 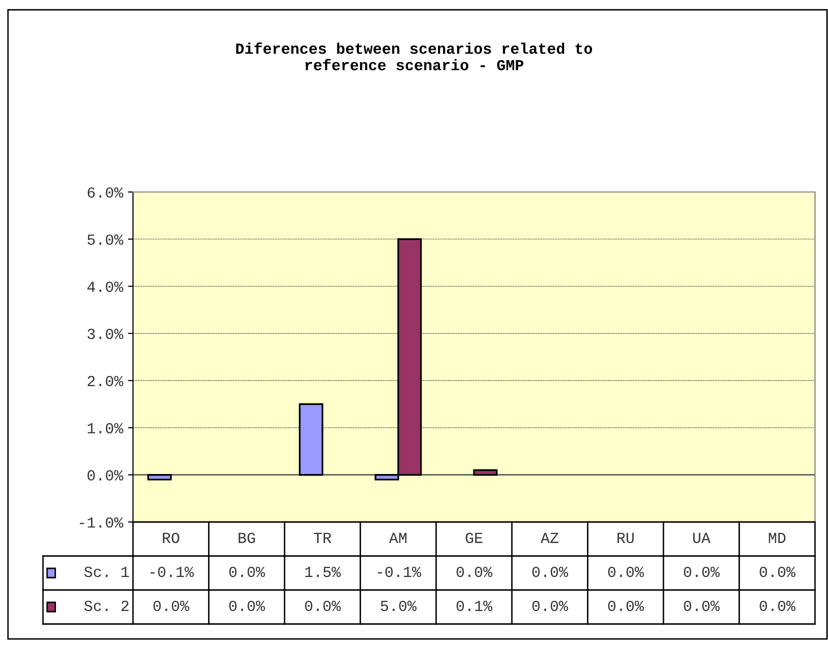 I want to click on x-tick-label: MD, so click(x=777, y=537).